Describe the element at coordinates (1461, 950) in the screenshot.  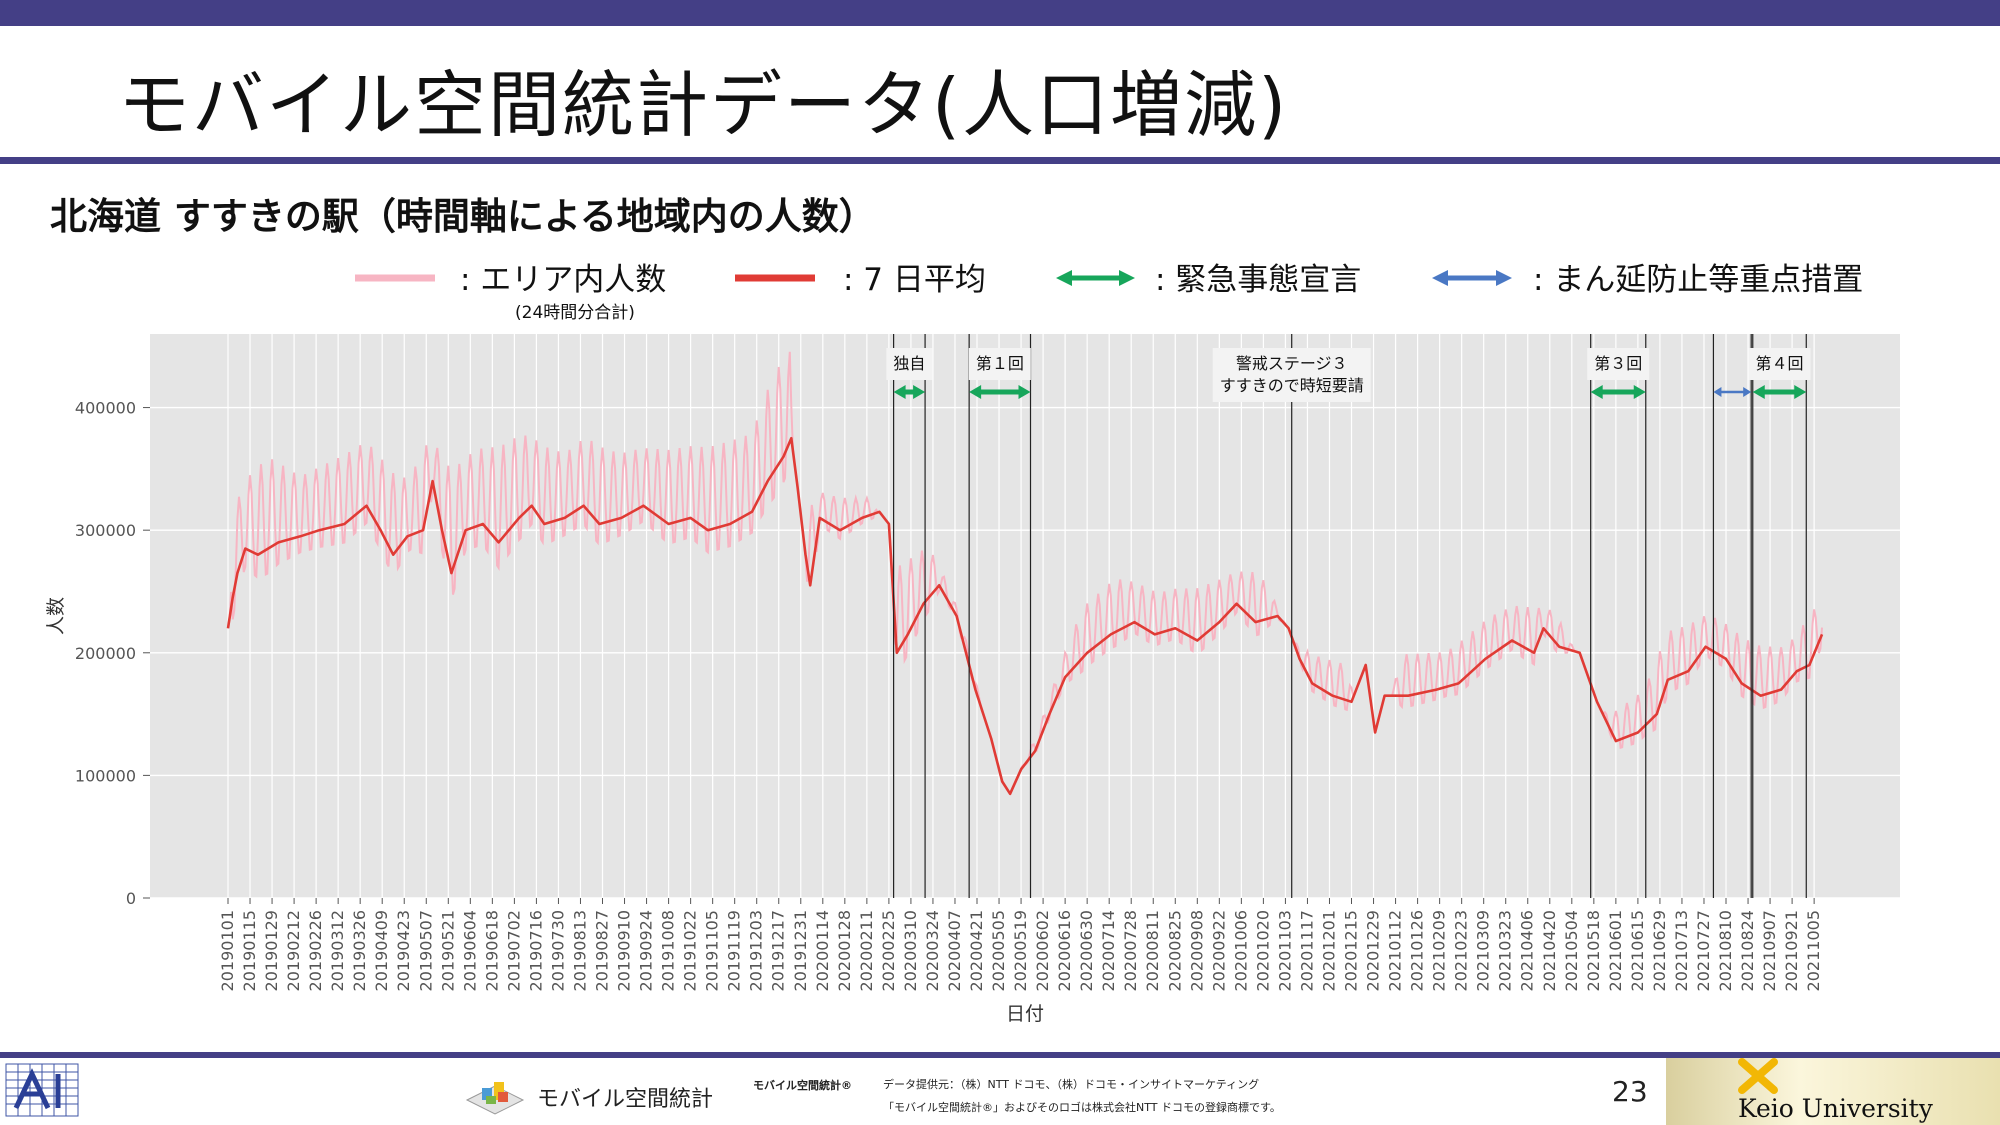
I see `x-tick-label: 20210223` at that location.